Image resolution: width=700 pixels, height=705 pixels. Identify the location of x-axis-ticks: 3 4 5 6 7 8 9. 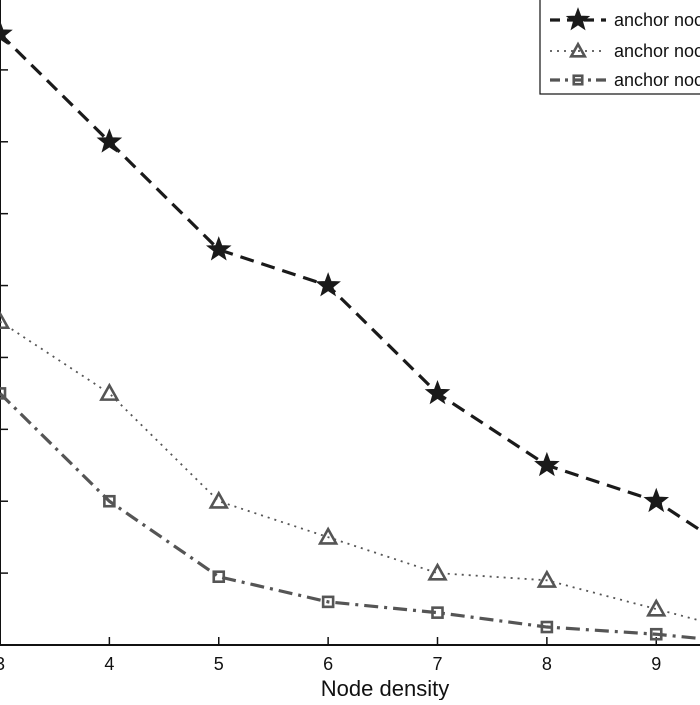
(330, 655).